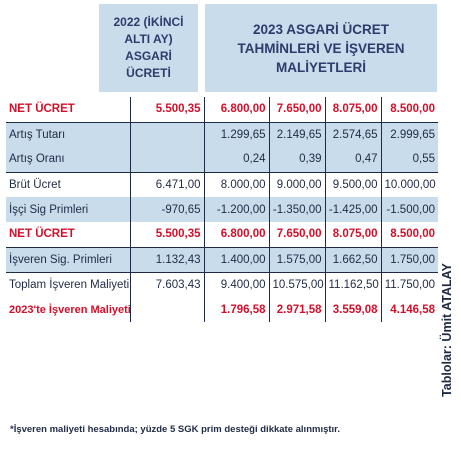 Image resolution: width=461 pixels, height=460 pixels. Describe the element at coordinates (236, 284) in the screenshot. I see `cell-scenario-1: 9.400,00` at that location.